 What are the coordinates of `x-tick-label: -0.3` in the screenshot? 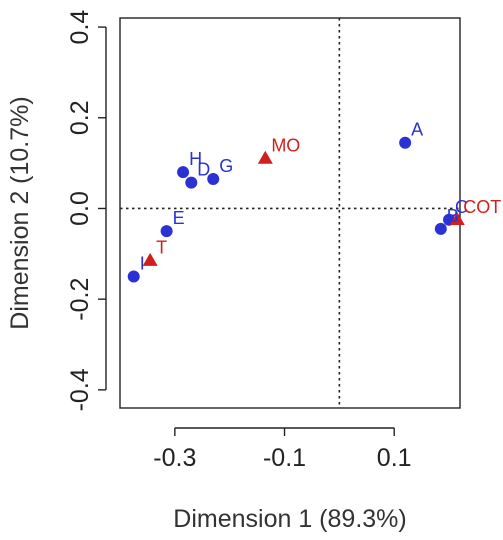 It's located at (174, 458).